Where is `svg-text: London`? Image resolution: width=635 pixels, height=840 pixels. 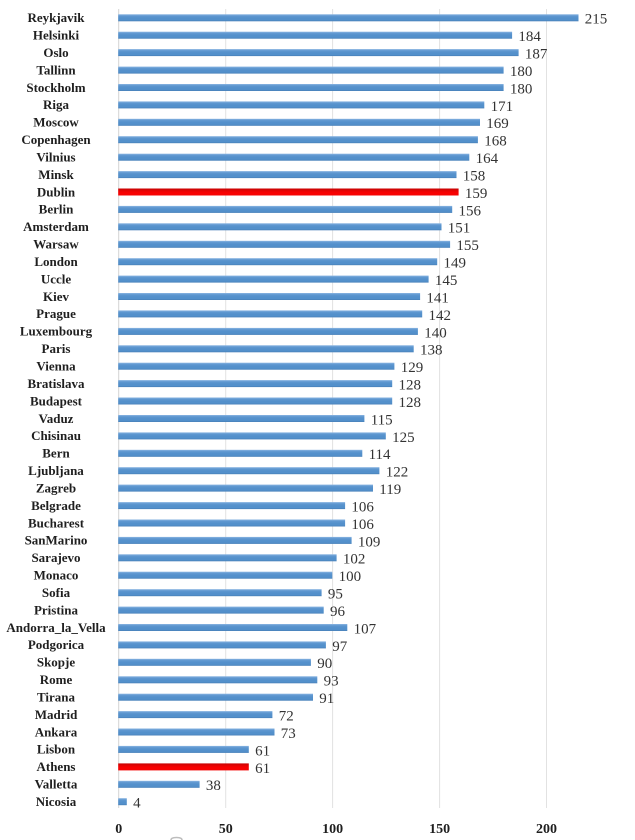 svg-text: London is located at coordinates (56, 261).